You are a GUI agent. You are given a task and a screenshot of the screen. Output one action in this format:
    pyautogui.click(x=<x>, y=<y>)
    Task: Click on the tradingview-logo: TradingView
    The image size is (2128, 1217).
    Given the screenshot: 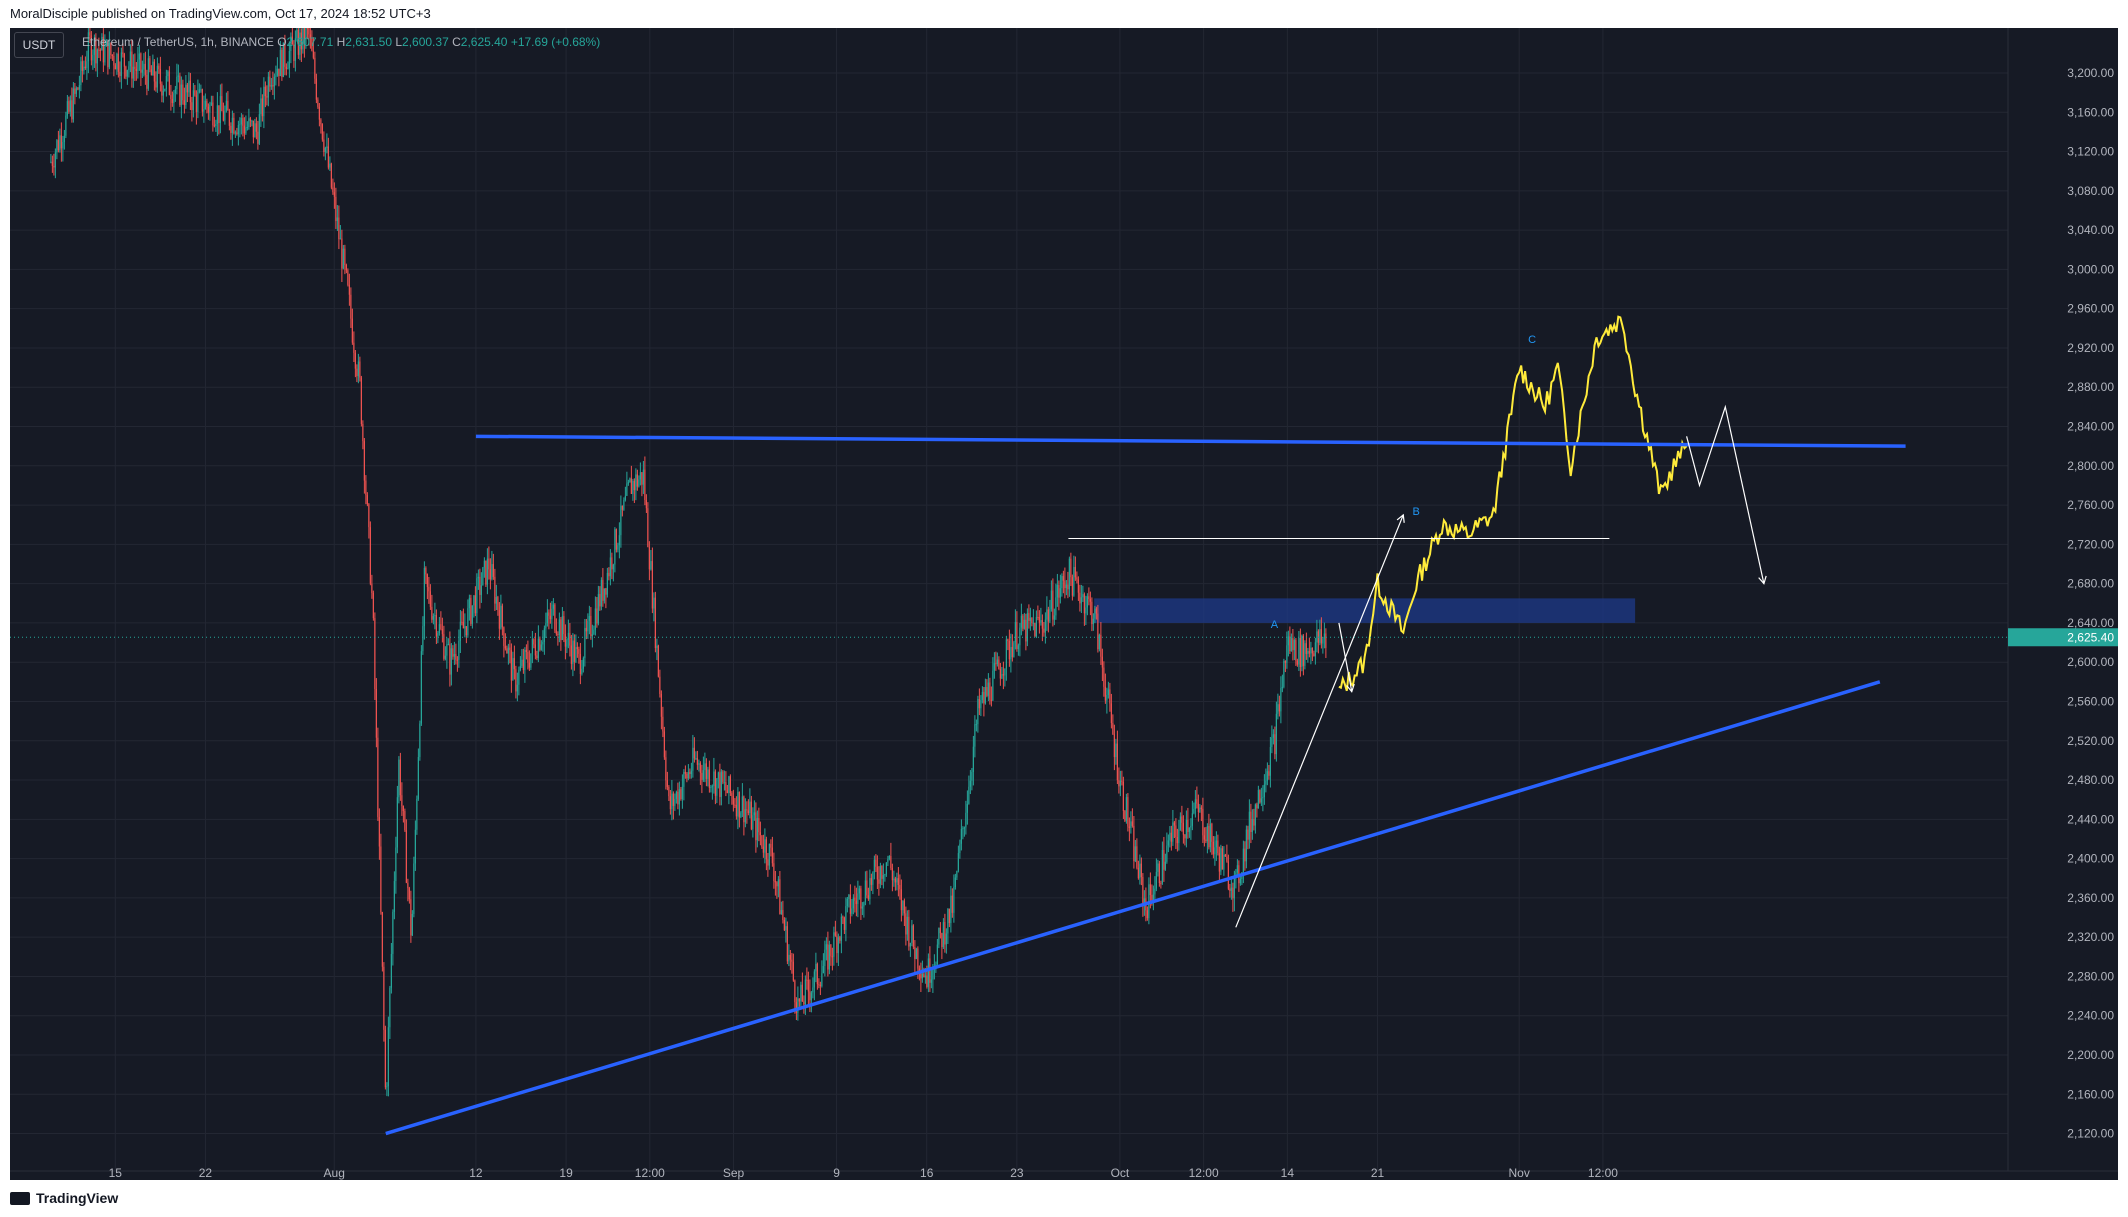 What is the action you would take?
    pyautogui.click(x=64, y=1198)
    